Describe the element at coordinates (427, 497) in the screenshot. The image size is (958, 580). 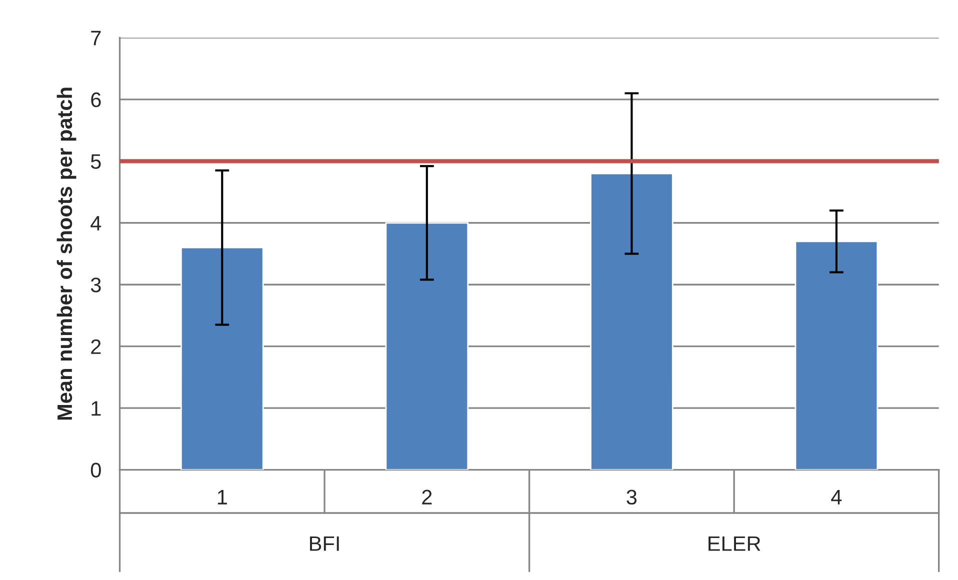
I see `x-tick-label: 2` at that location.